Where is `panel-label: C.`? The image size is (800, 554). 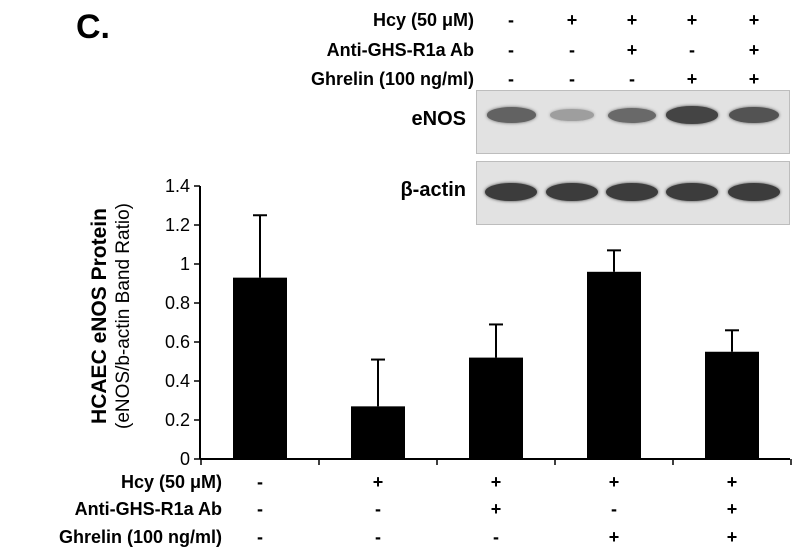 panel-label: C. is located at coordinates (93, 27).